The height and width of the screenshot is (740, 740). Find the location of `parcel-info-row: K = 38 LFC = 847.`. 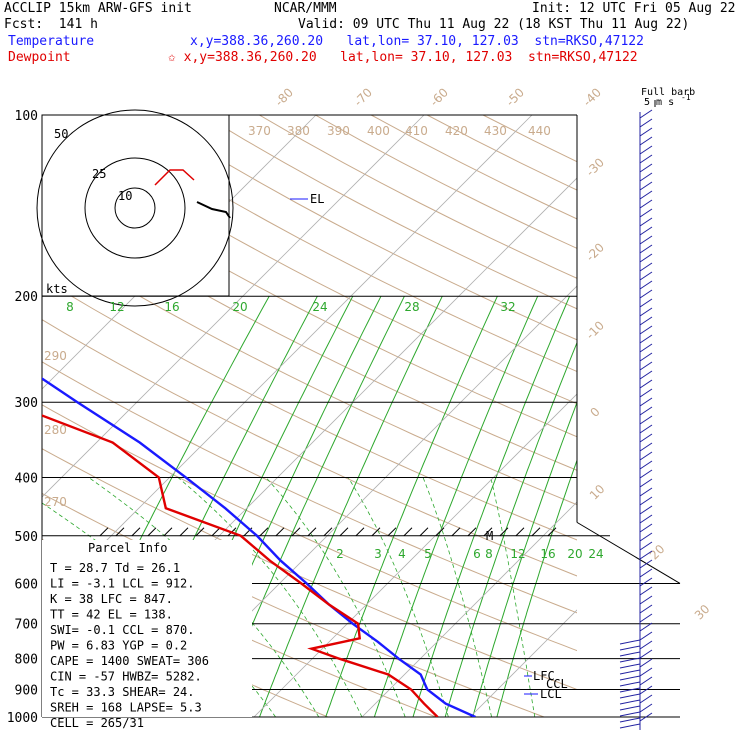

parcel-info-row: K = 38 LFC = 847. is located at coordinates (111, 599).